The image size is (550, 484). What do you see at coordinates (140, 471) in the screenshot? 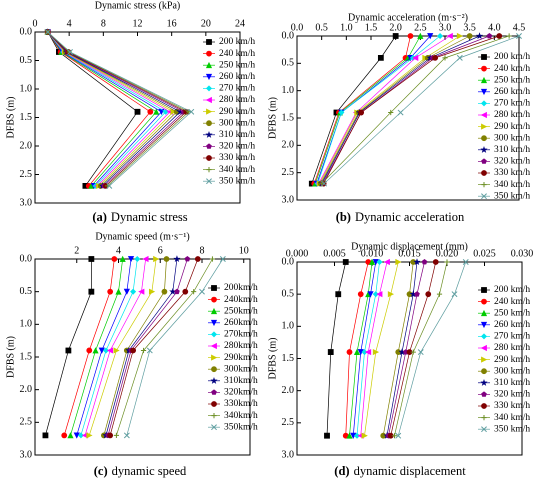
I see `caption: (c) dynamic speed` at bounding box center [140, 471].